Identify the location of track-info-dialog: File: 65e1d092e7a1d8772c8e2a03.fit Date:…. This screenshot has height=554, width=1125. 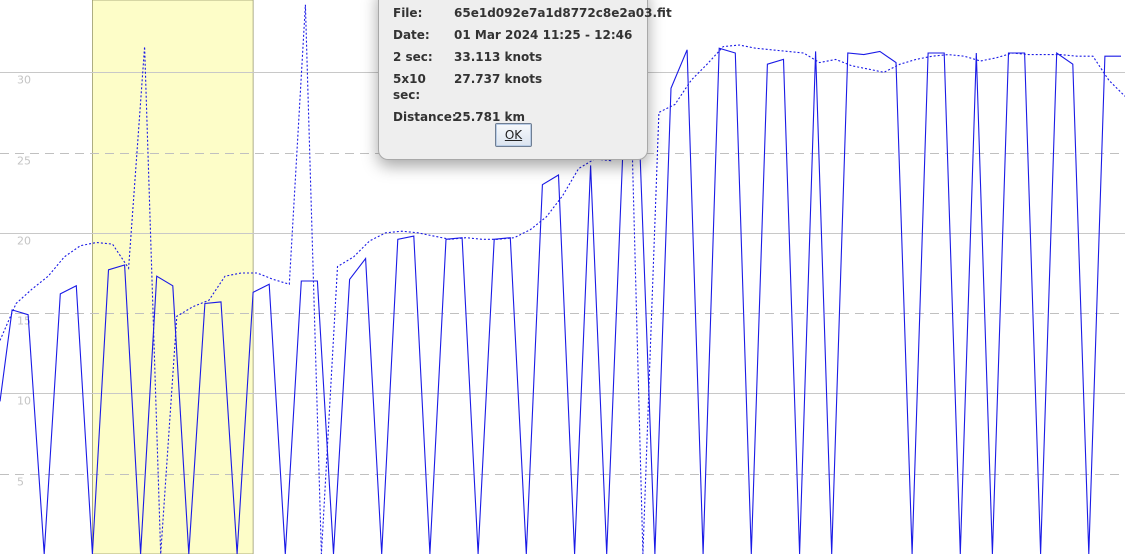
(525, 80).